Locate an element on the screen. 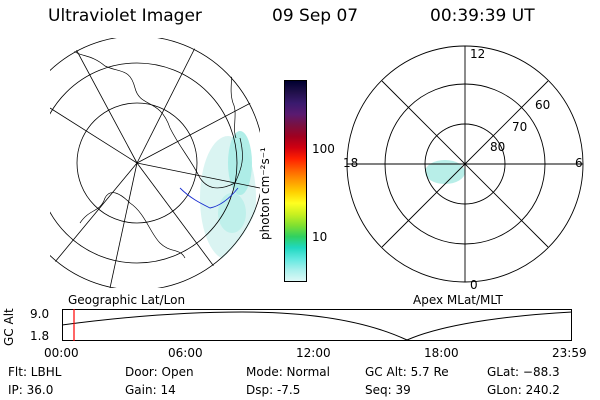 The image size is (600, 400). aurora-emission is located at coordinates (228, 195).